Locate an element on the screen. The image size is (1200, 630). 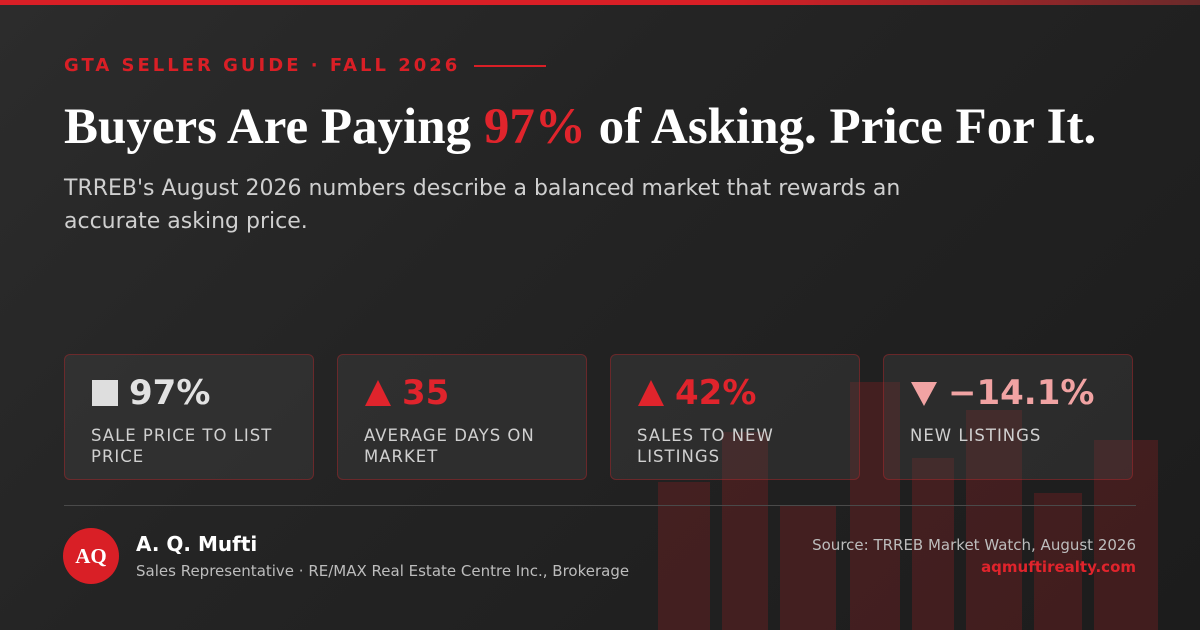
stat-card: −14.1% NEW LISTINGS is located at coordinates (1008, 417).